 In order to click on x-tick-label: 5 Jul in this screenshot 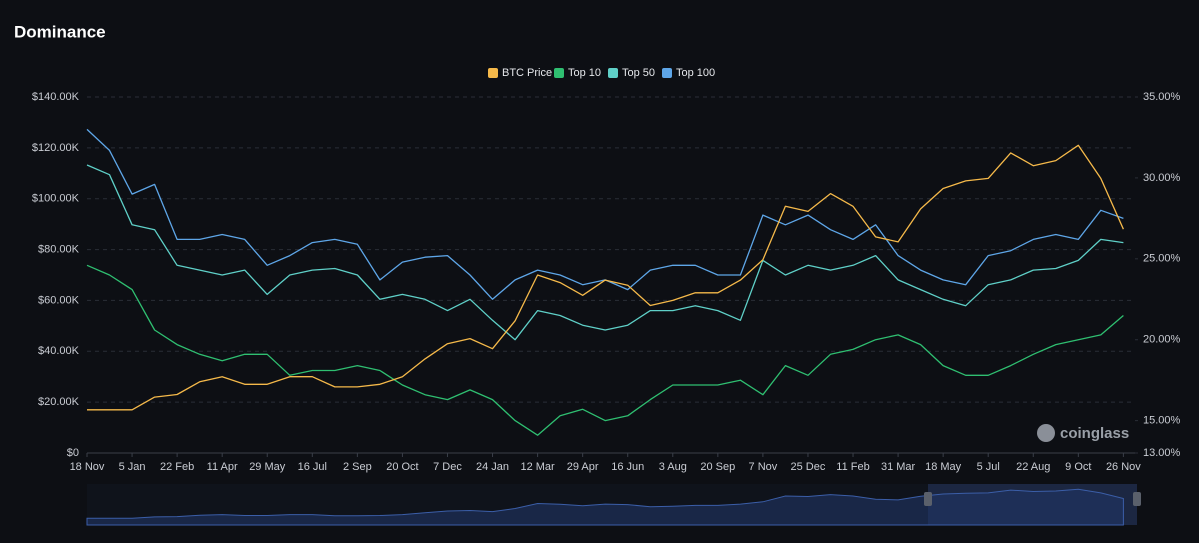, I will do `click(988, 467)`.